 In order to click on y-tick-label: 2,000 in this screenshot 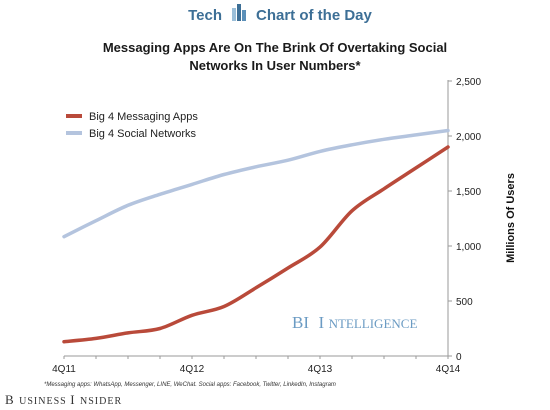, I will do `click(468, 137)`.